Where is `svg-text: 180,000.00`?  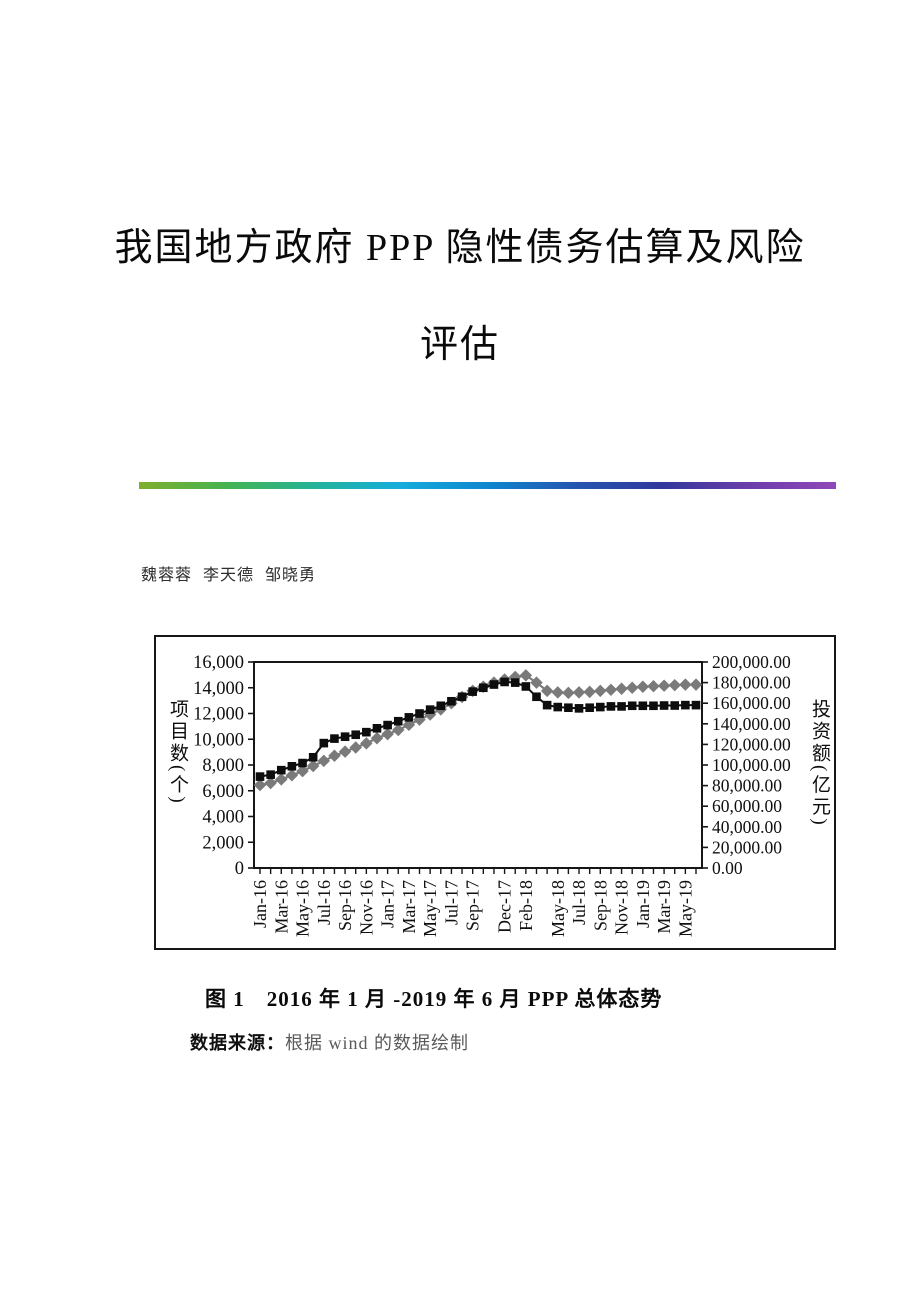 svg-text: 180,000.00 is located at coordinates (751, 683).